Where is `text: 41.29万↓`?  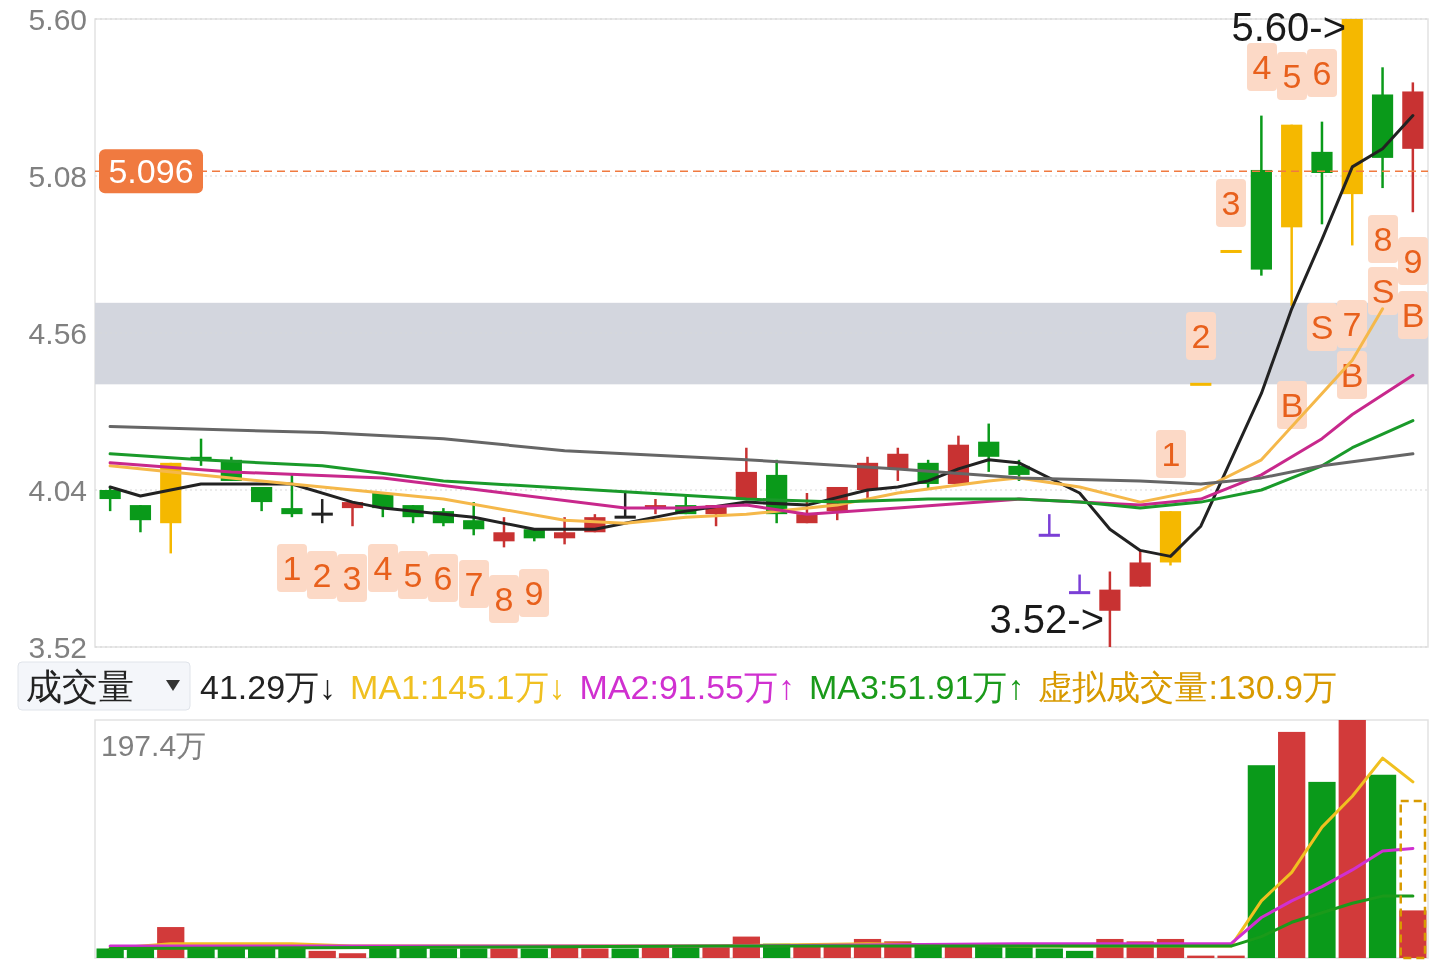 text: 41.29万↓ is located at coordinates (268, 687).